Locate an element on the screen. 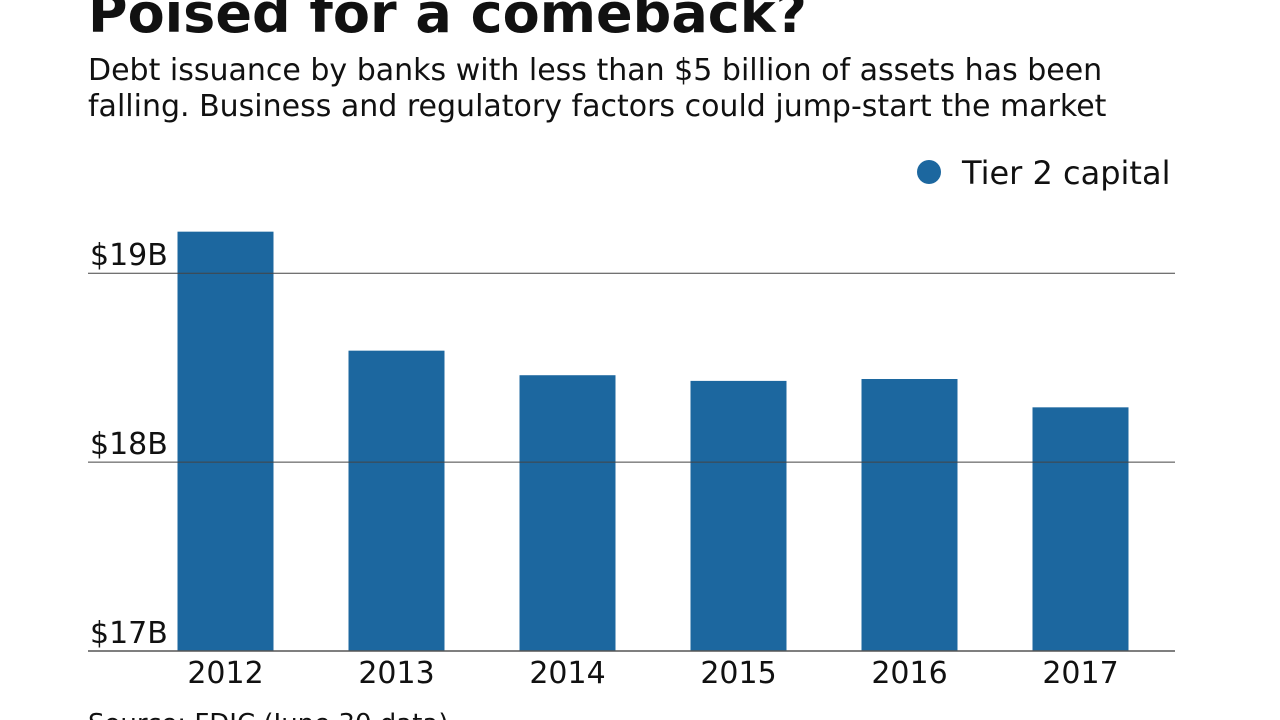  y-tick-label: $17B is located at coordinates (129, 633).